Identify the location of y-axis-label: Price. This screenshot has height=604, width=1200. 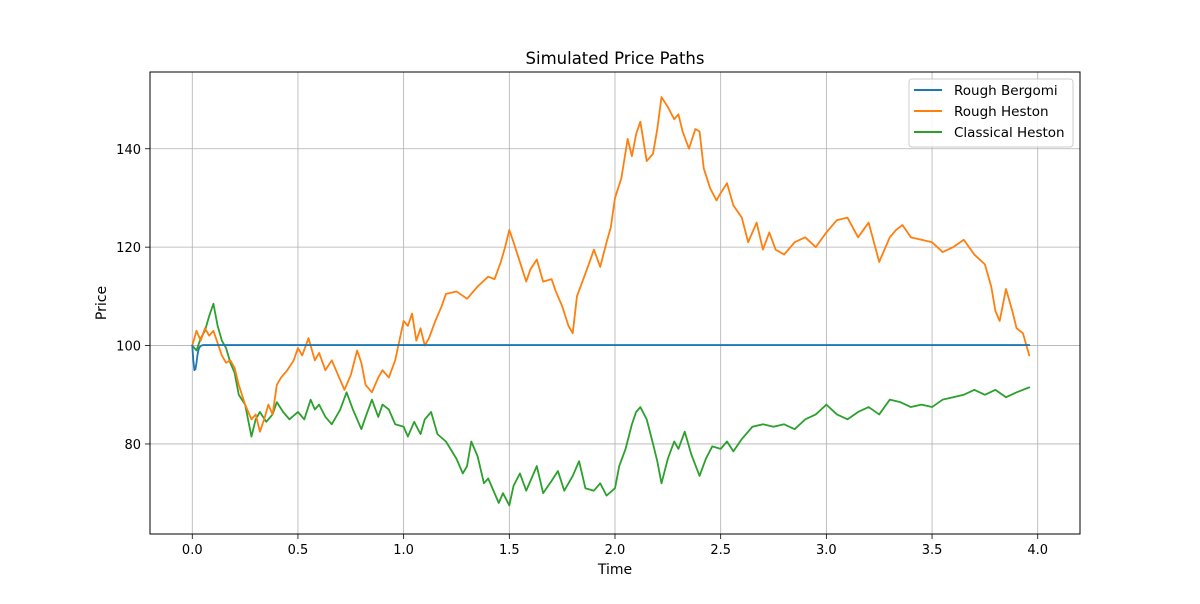
(102, 303).